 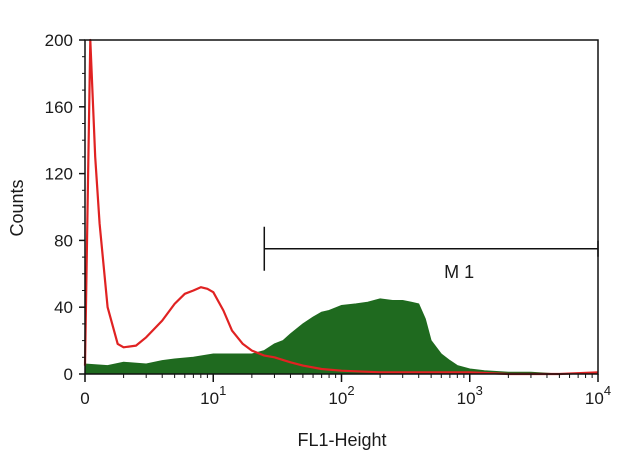 I want to click on y-axis-label: Counts, so click(x=17, y=207).